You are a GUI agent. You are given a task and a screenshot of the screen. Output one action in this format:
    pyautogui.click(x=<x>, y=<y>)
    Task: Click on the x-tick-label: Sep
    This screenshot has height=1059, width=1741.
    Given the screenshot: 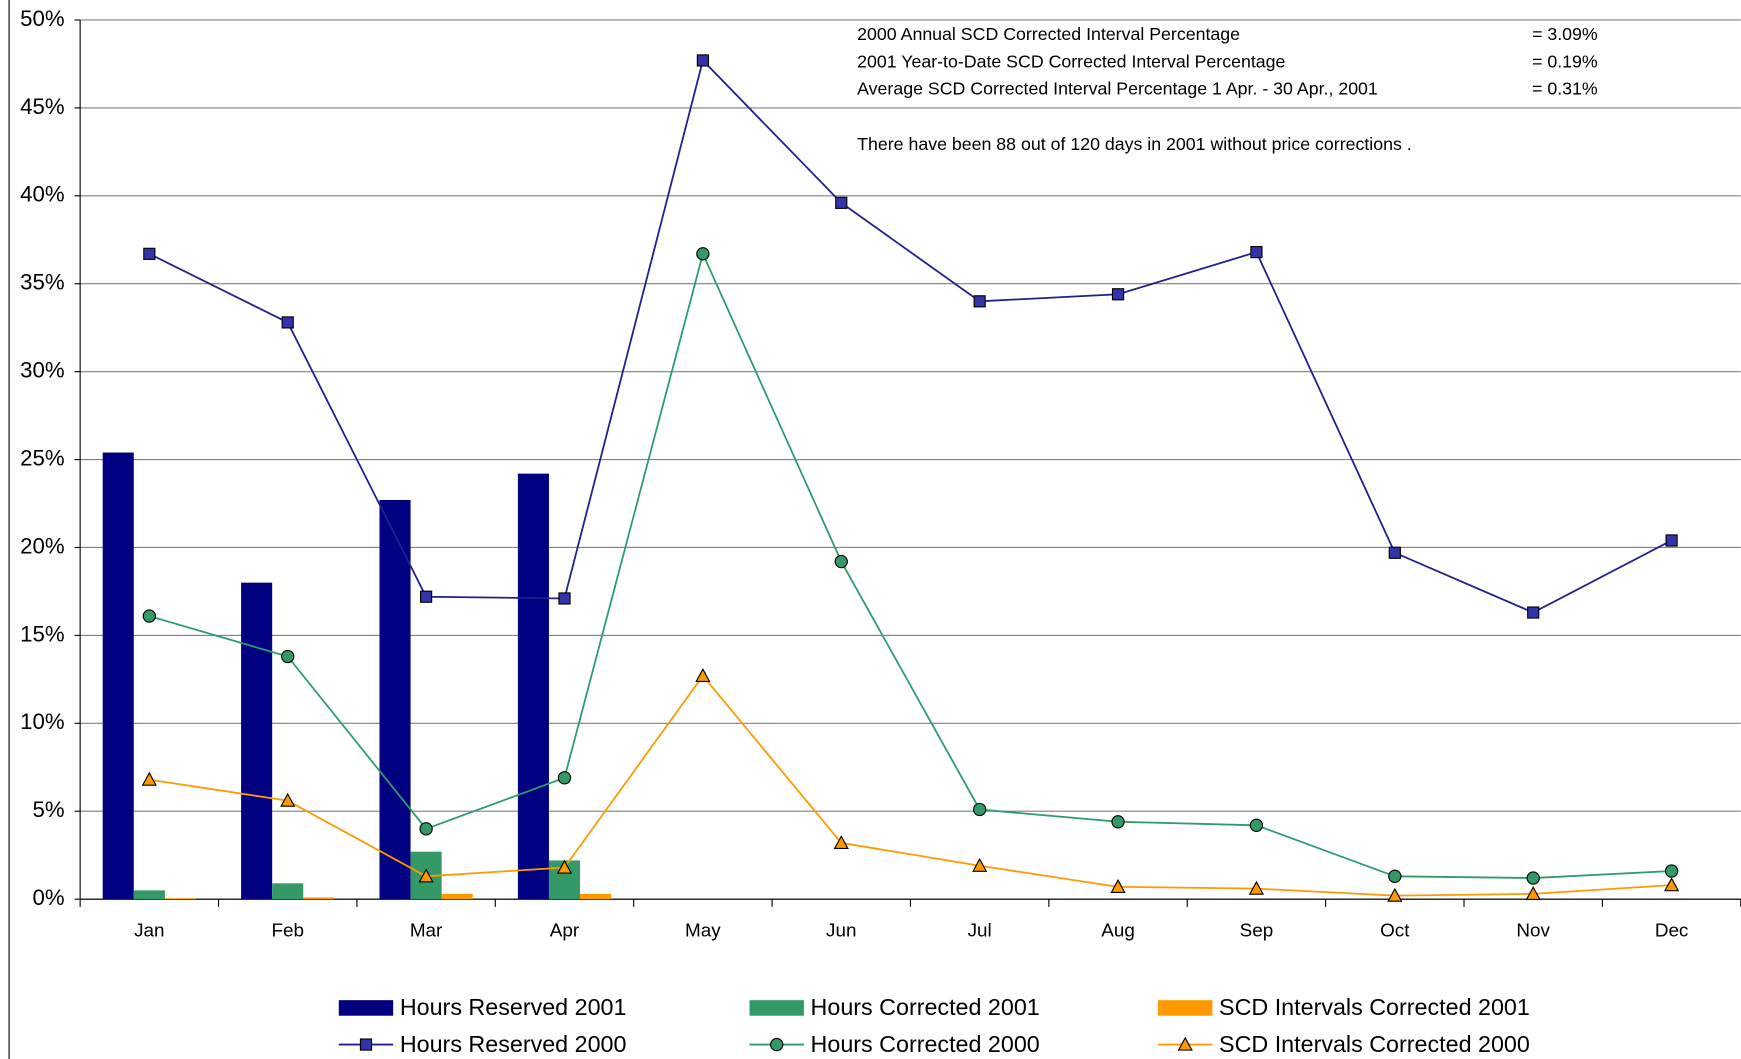 What is the action you would take?
    pyautogui.click(x=1257, y=929)
    